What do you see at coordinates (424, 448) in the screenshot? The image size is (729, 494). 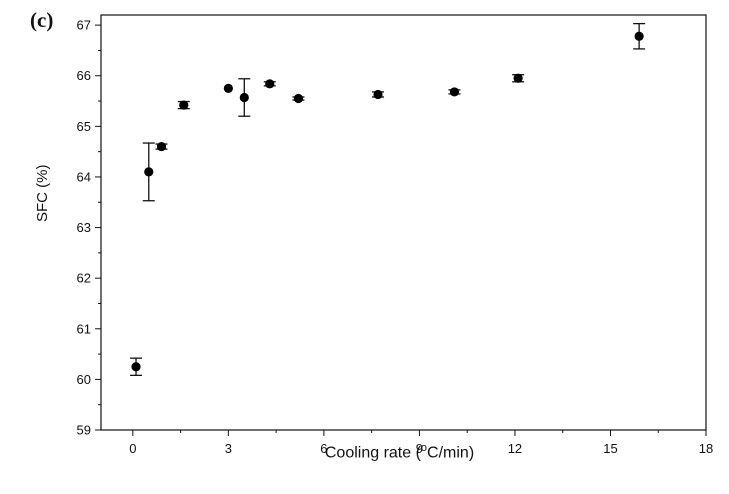 I see `x-axis-label-degree: o` at bounding box center [424, 448].